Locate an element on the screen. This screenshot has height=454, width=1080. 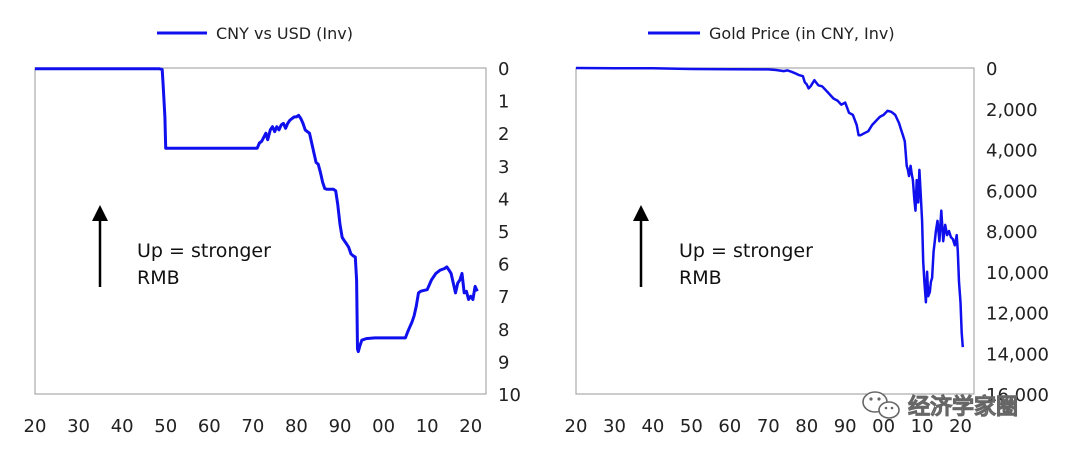
watermark: 经济学家圈 is located at coordinates (940, 405).